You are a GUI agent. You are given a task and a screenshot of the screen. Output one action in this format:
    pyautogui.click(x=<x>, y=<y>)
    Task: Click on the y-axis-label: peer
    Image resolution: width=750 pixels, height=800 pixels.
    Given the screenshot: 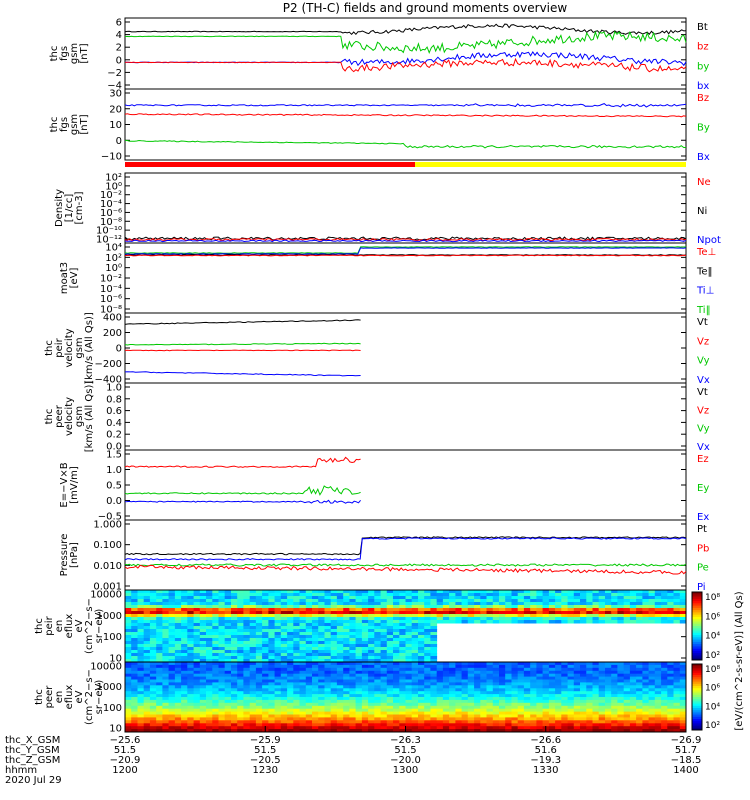 What is the action you would take?
    pyautogui.click(x=49, y=697)
    